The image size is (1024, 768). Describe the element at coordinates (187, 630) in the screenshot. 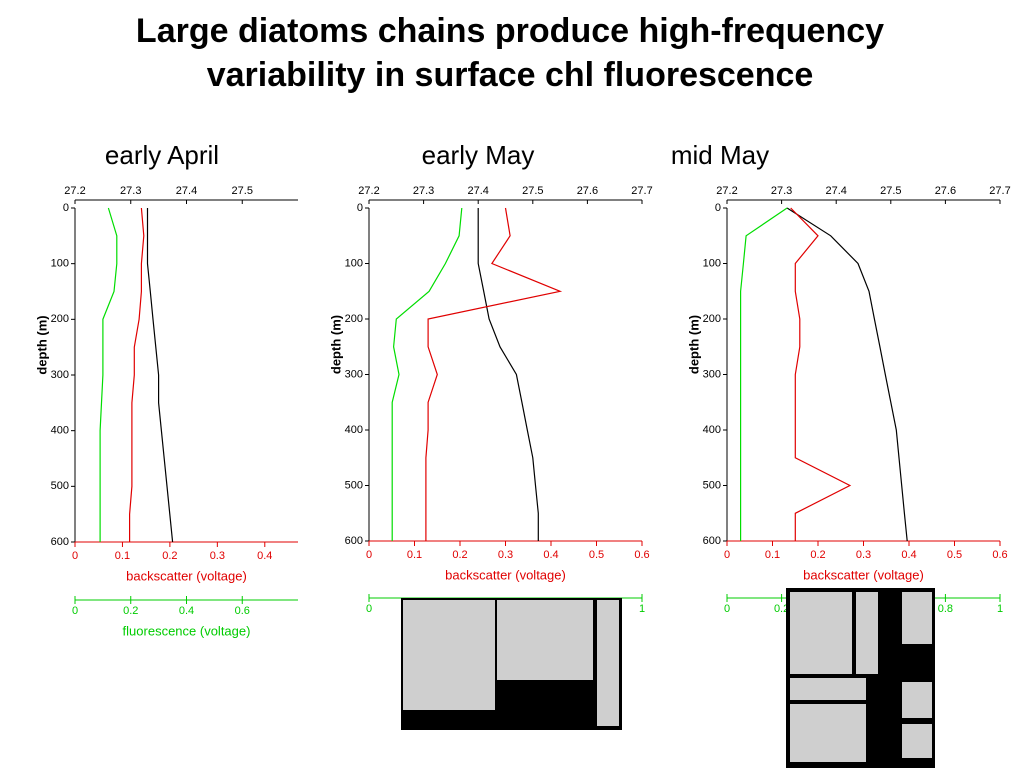

I see `x3-axis-label: fluorescence (voltage)` at that location.